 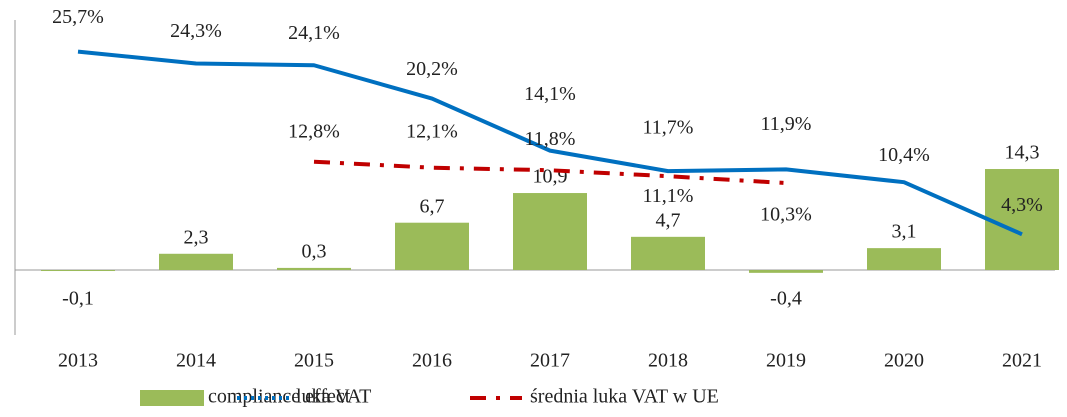 What do you see at coordinates (550, 139) in the screenshot?
I see `data-label: 11,8%` at bounding box center [550, 139].